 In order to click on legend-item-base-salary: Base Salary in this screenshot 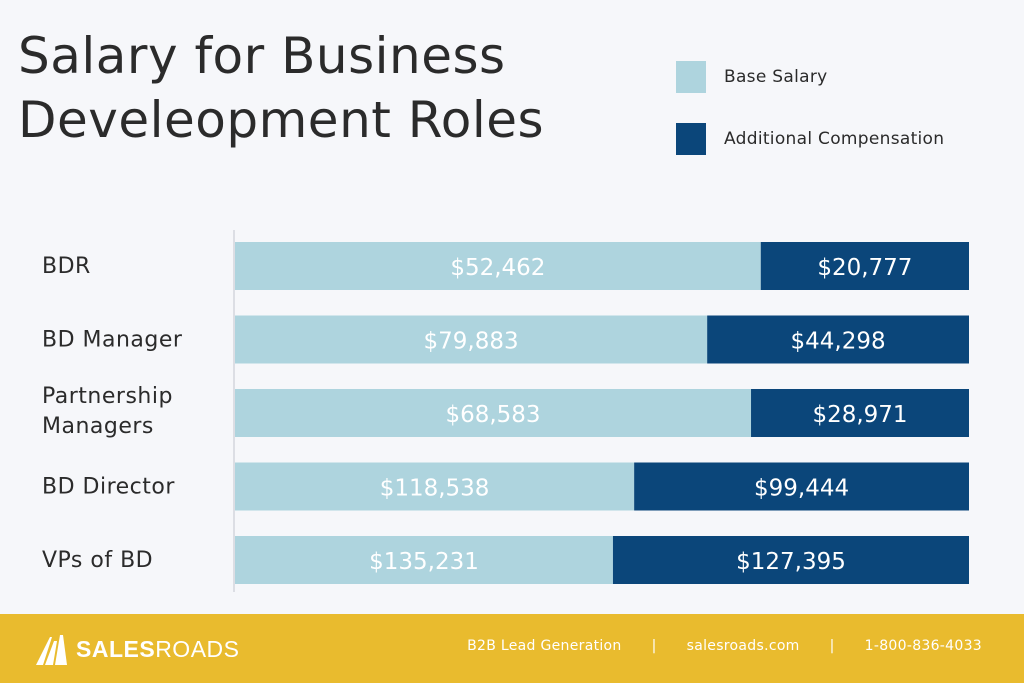, I will do `click(810, 77)`.